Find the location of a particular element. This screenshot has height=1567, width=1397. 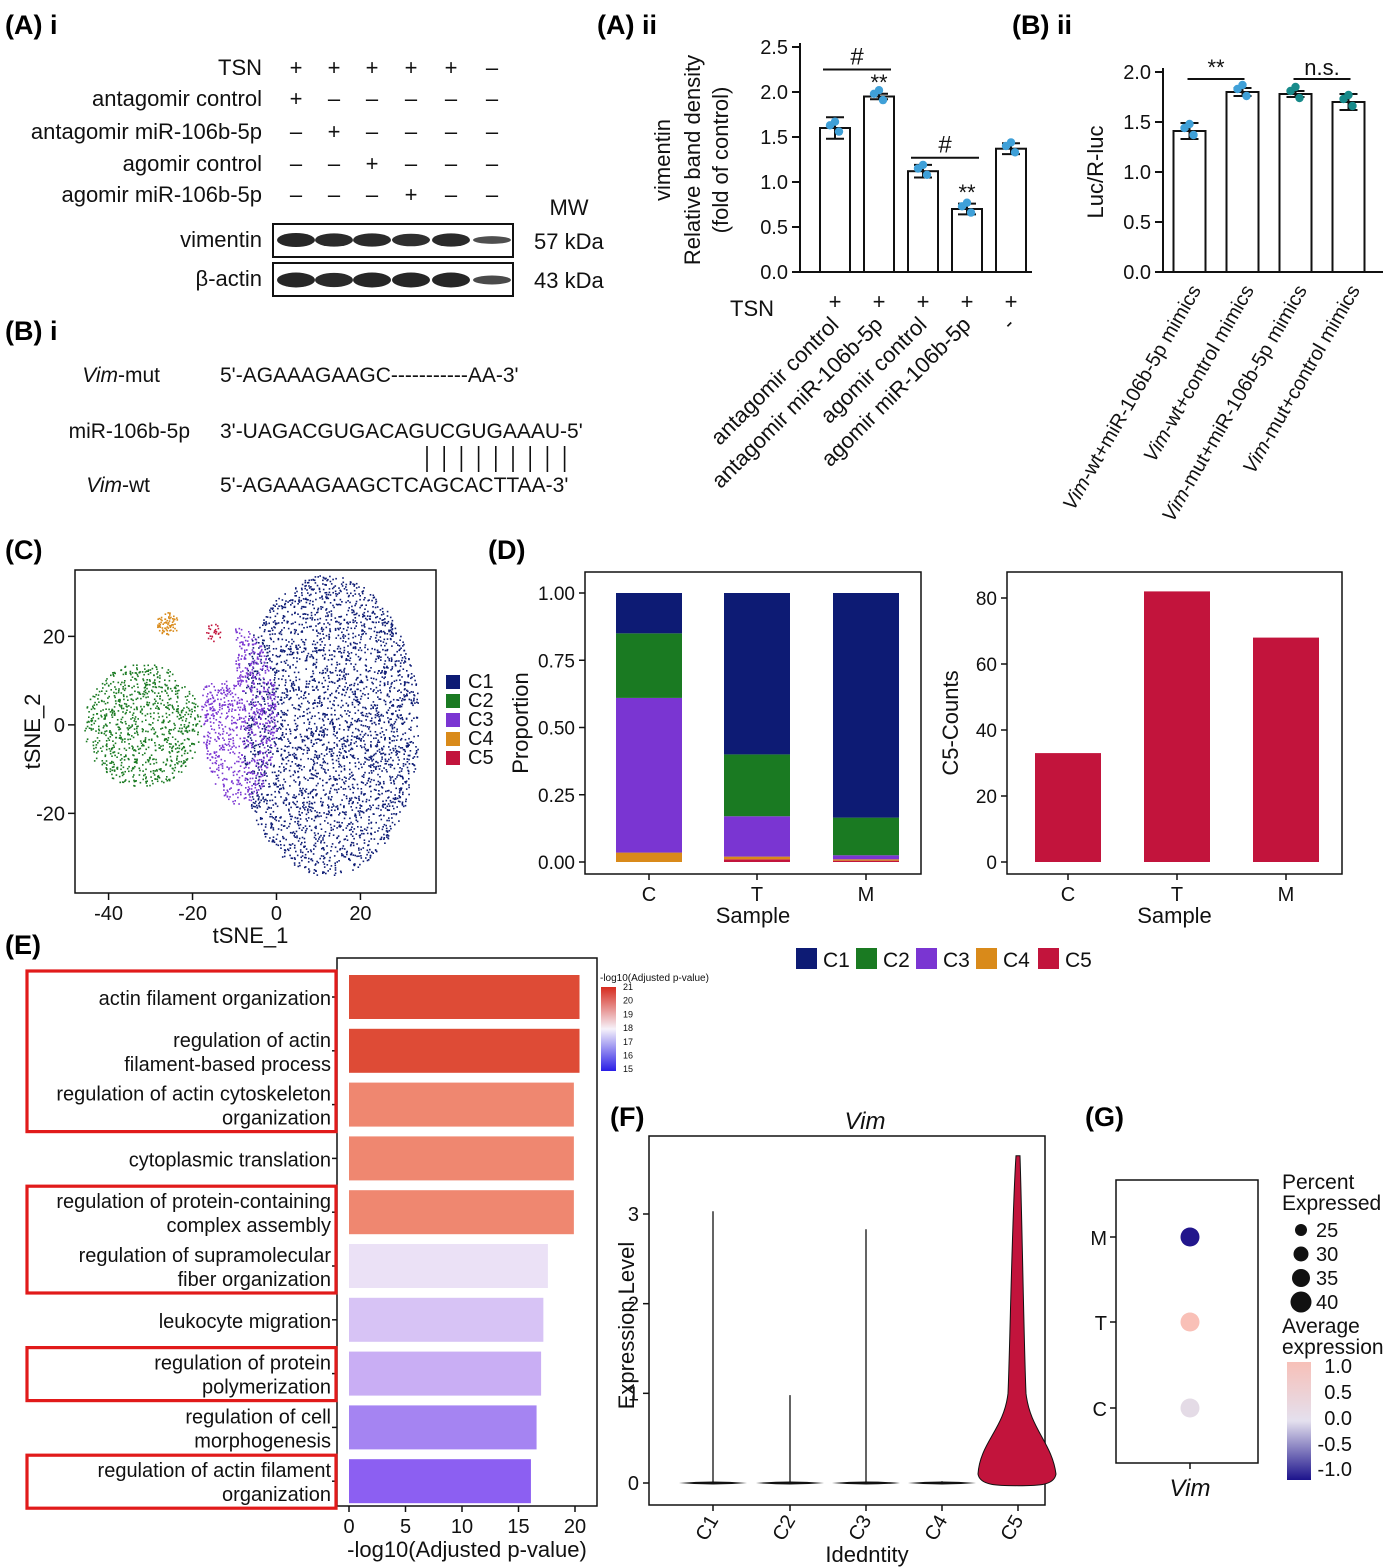

tsn-label: TSN is located at coordinates (752, 308).